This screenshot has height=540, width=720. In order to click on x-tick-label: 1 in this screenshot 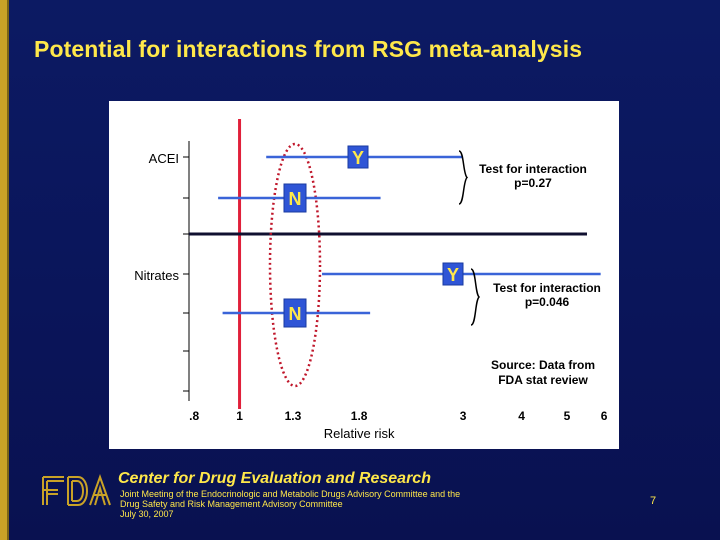, I will do `click(239, 416)`.